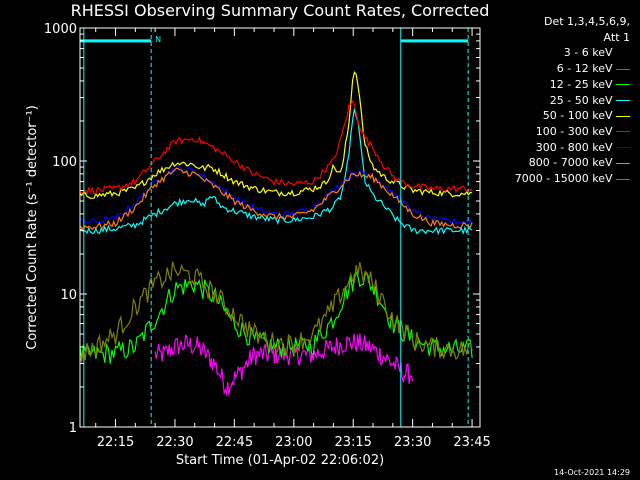  What do you see at coordinates (280, 460) in the screenshot?
I see `x-axis-label: Start Time (01-Apr-02 22:06:02)` at bounding box center [280, 460].